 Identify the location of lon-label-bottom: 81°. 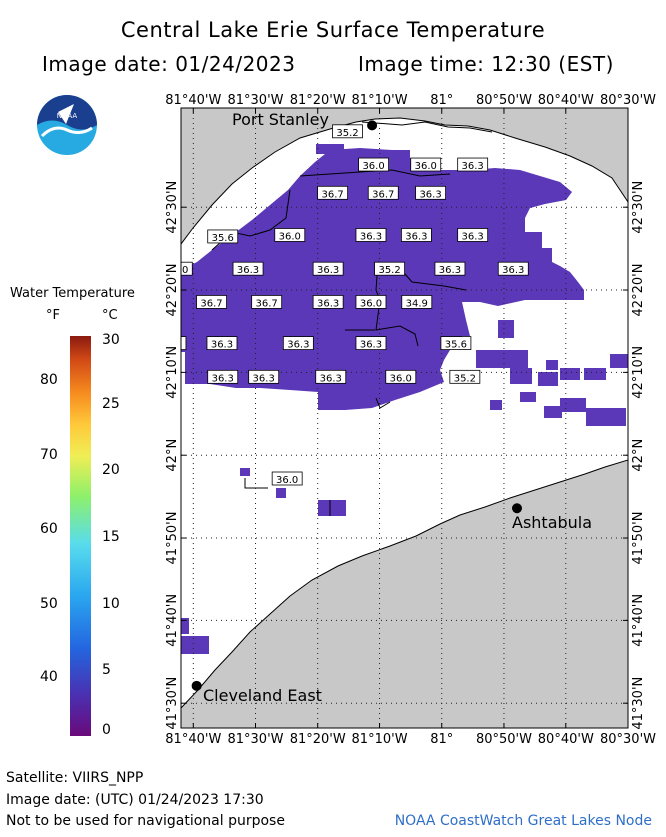
(441, 739).